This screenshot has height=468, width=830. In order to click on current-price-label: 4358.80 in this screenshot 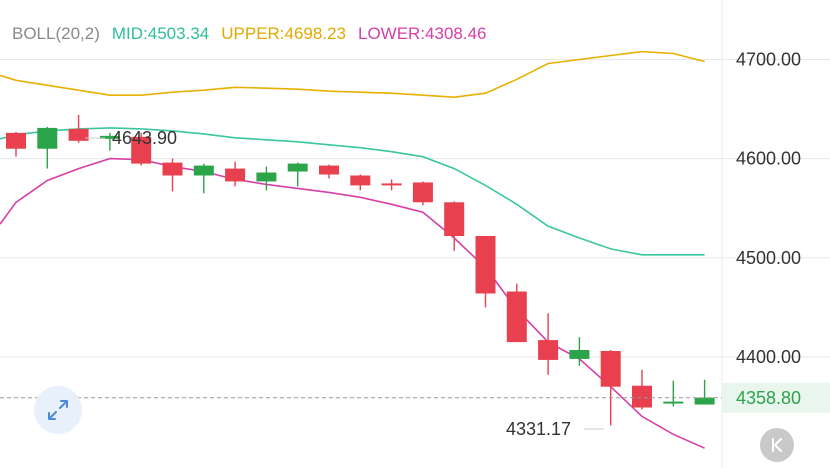, I will do `click(768, 398)`.